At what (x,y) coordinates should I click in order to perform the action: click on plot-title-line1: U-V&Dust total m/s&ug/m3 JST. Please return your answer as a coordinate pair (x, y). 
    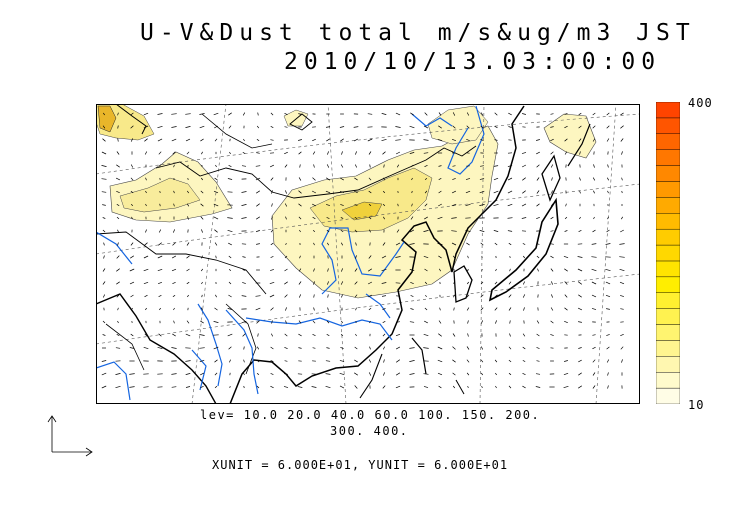
    Looking at the image, I should click on (418, 33).